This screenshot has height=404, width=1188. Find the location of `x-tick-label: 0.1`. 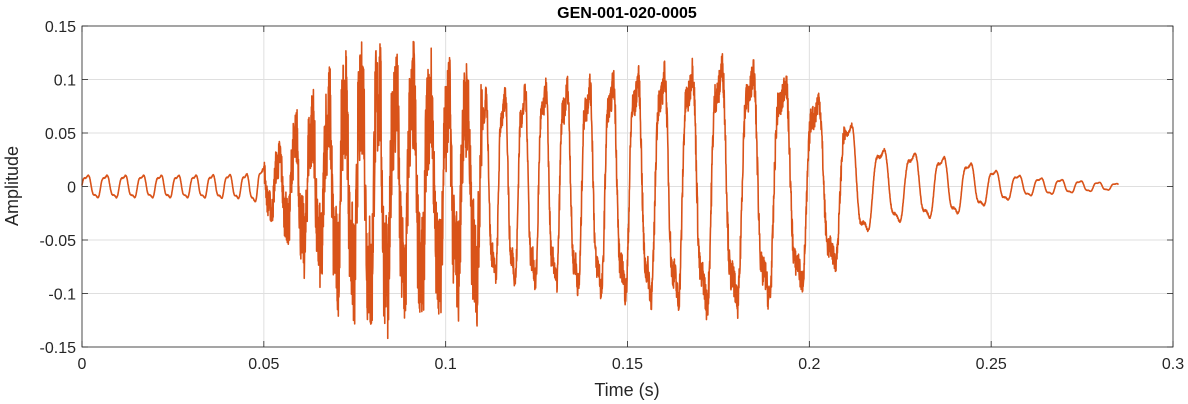

x-tick-label: 0.1 is located at coordinates (446, 364).